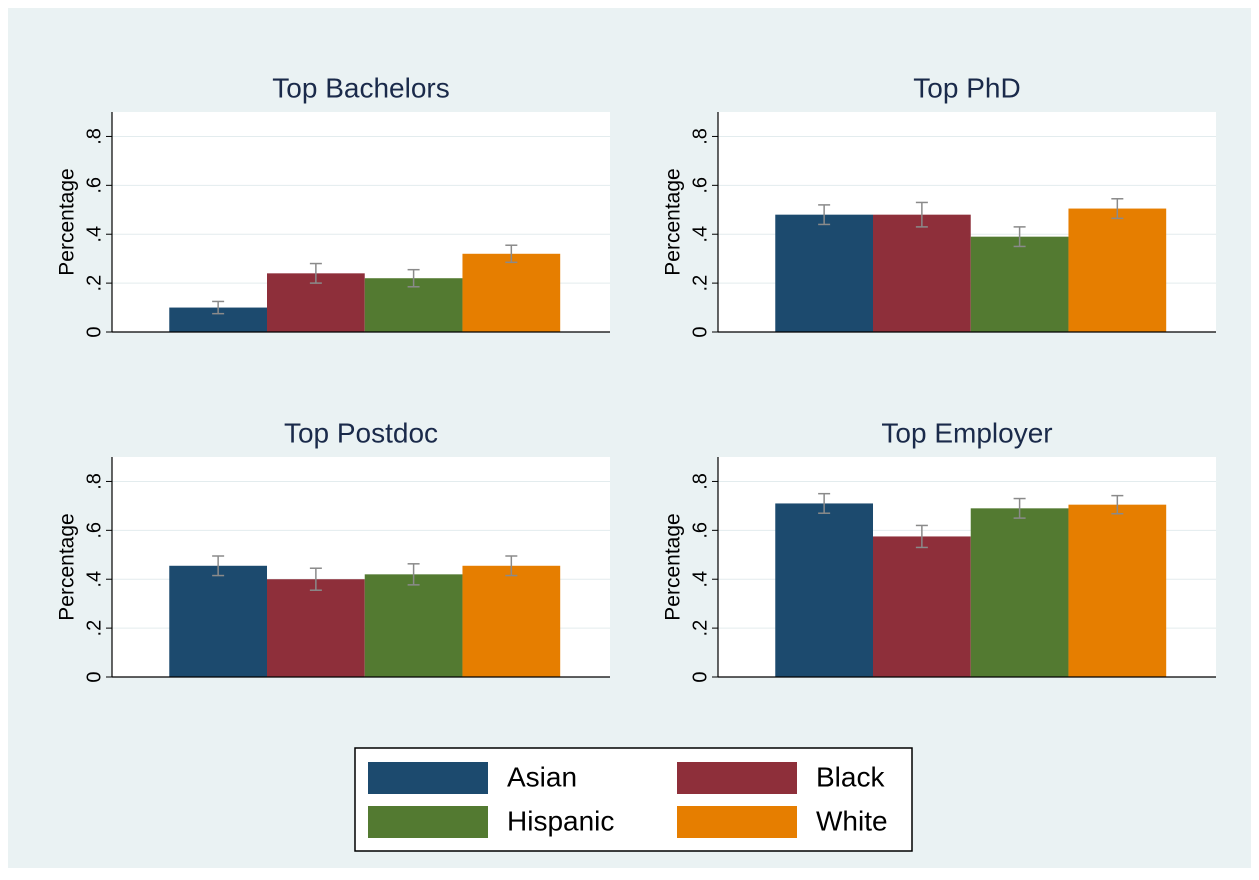 The image size is (1259, 880). Describe the element at coordinates (560, 820) in the screenshot. I see `legend-label: Hispanic` at that location.